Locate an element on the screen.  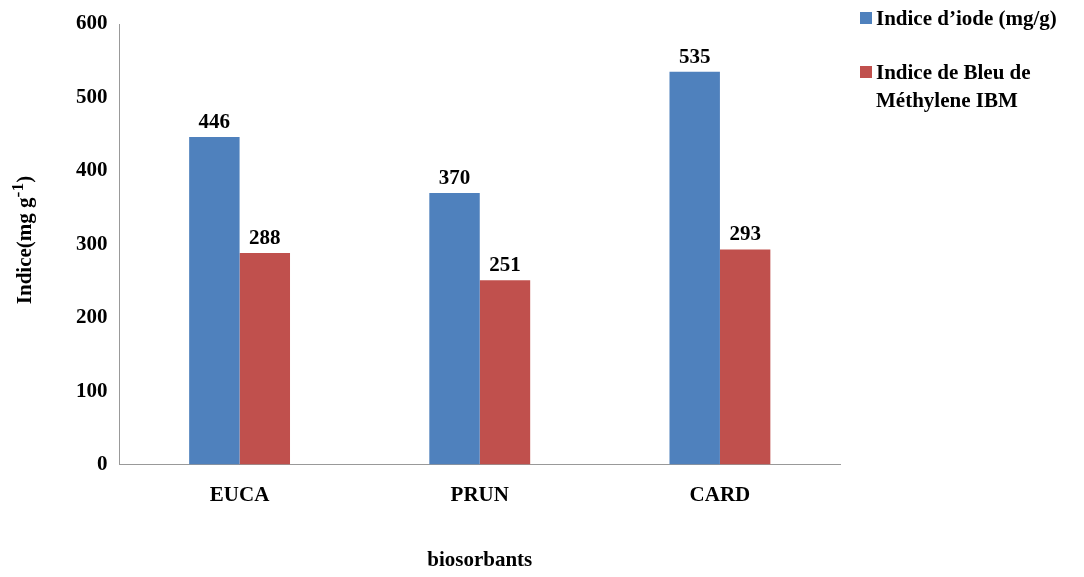
y-tick-label: 500 is located at coordinates (92, 95).